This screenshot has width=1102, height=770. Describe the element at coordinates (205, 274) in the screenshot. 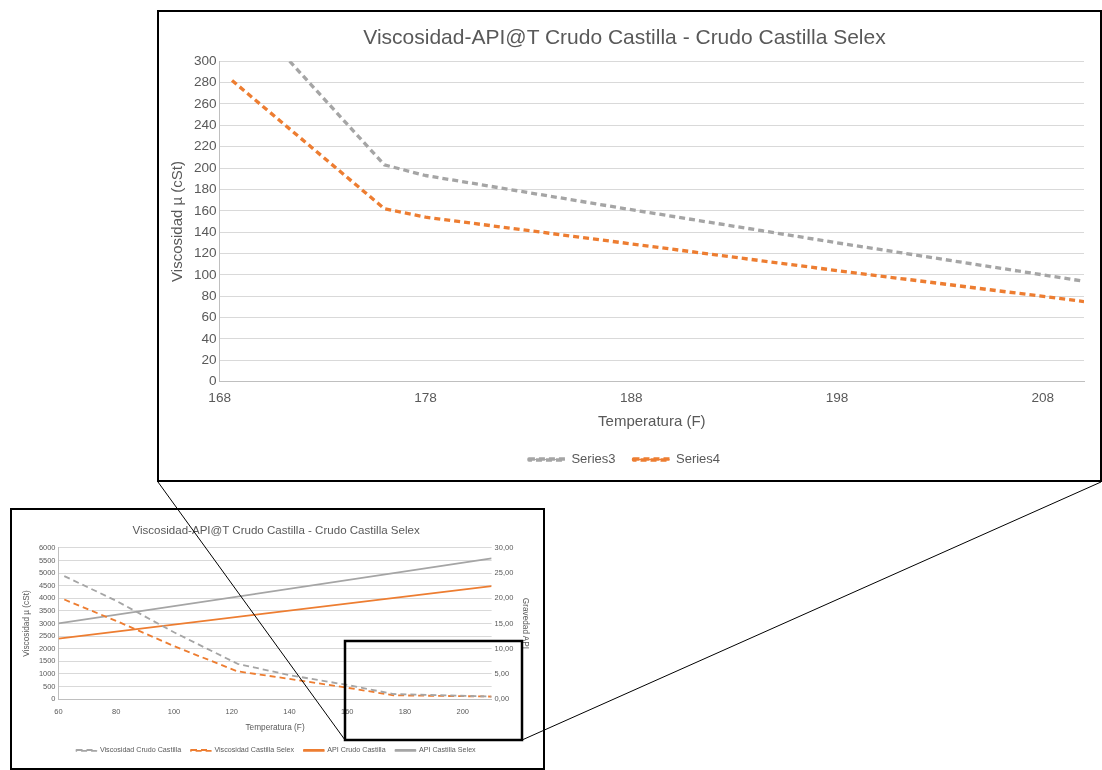

I see `y-tick-label: 100` at that location.